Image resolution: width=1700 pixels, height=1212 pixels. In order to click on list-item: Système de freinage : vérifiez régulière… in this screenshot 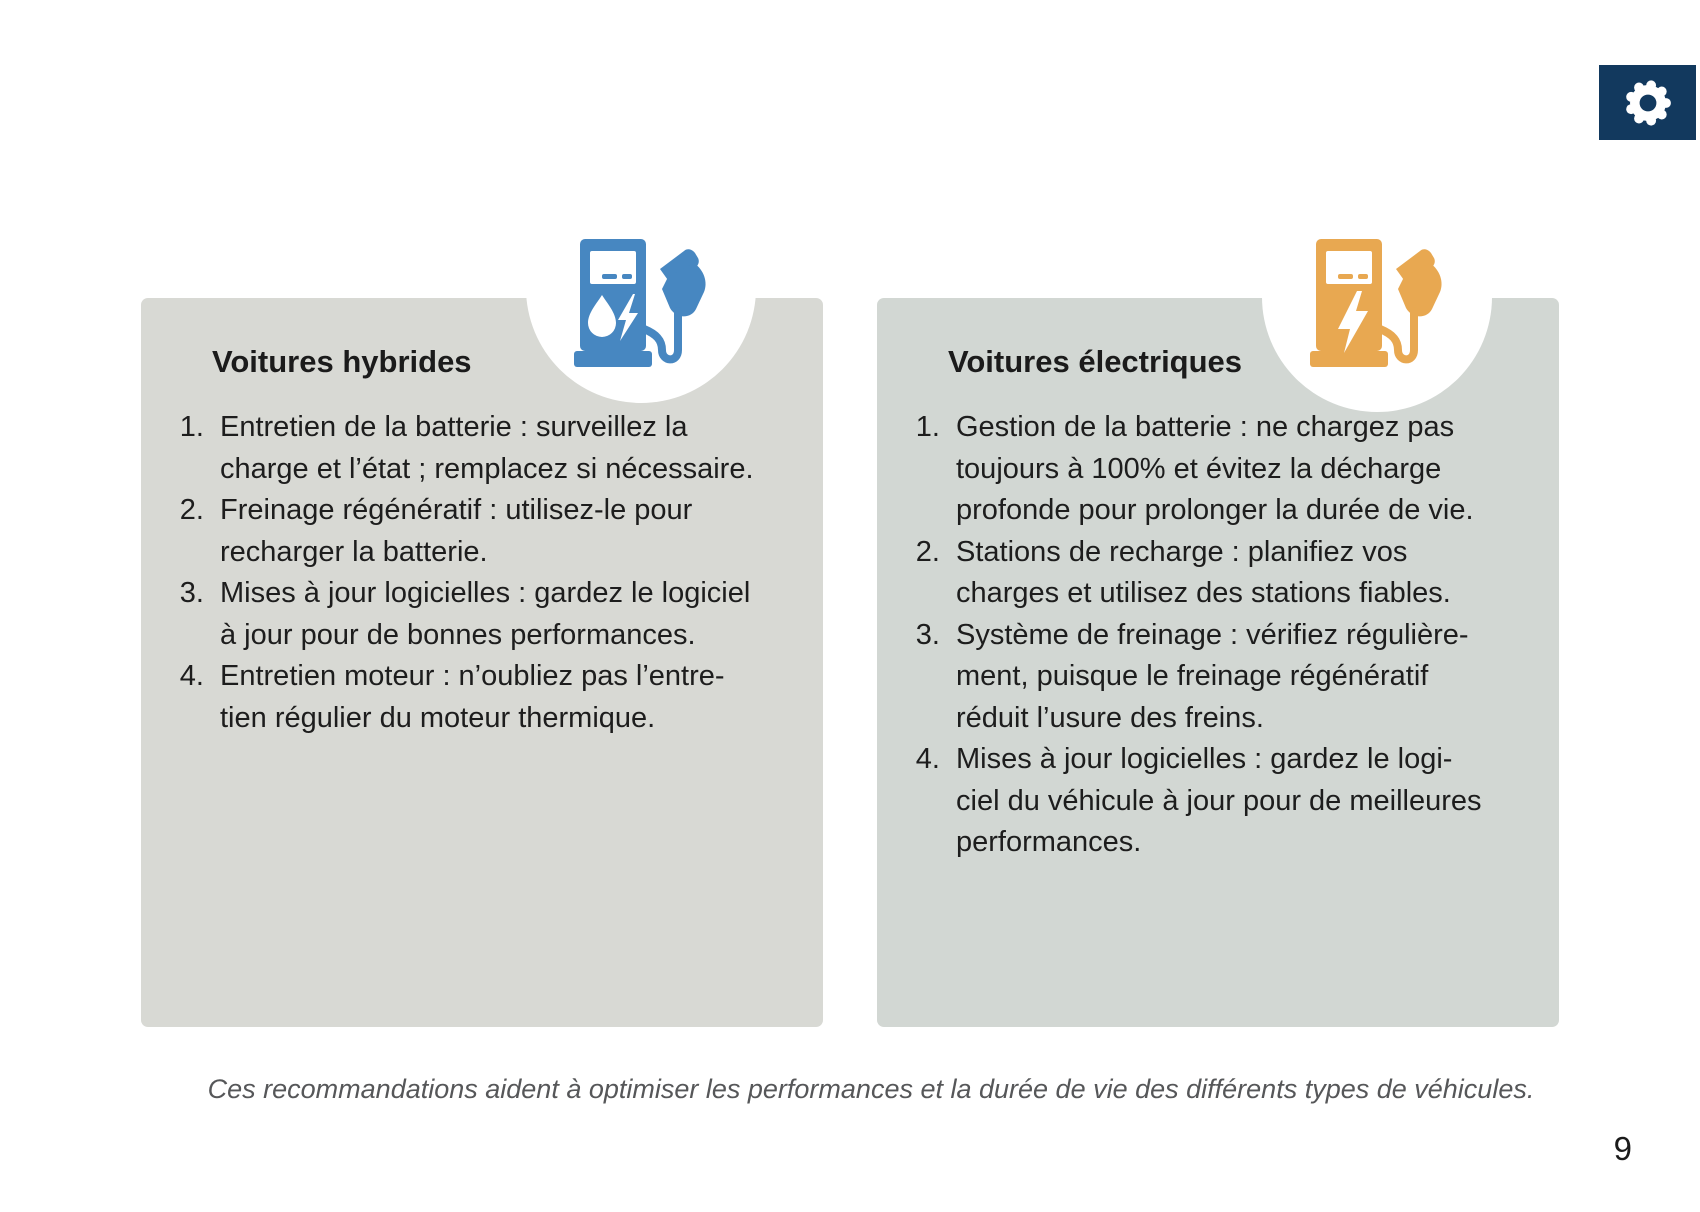, I will do `click(1247, 677)`.